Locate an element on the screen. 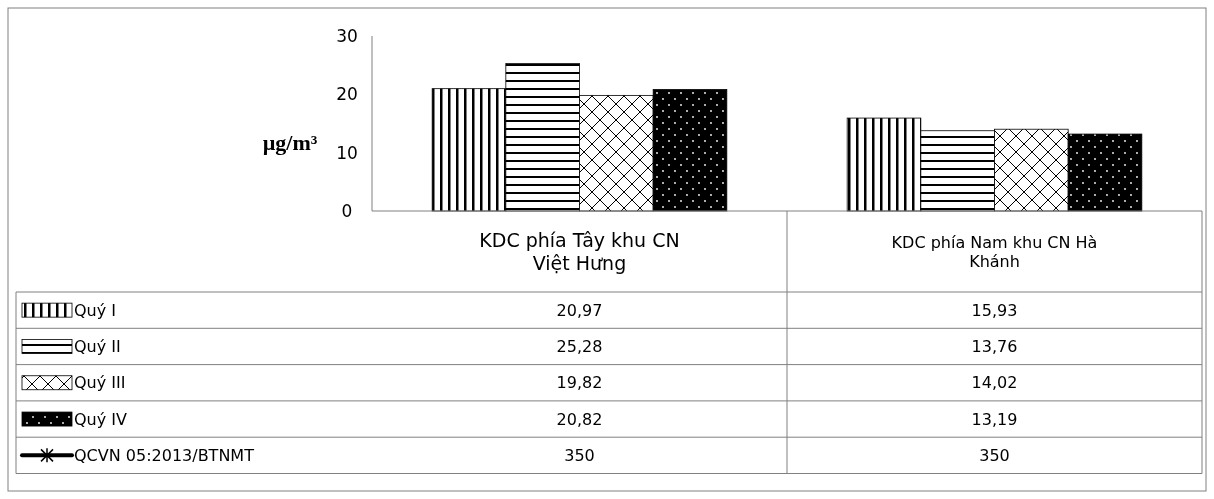 This screenshot has width=1214, height=499. data-label: 20,82 is located at coordinates (579, 419).